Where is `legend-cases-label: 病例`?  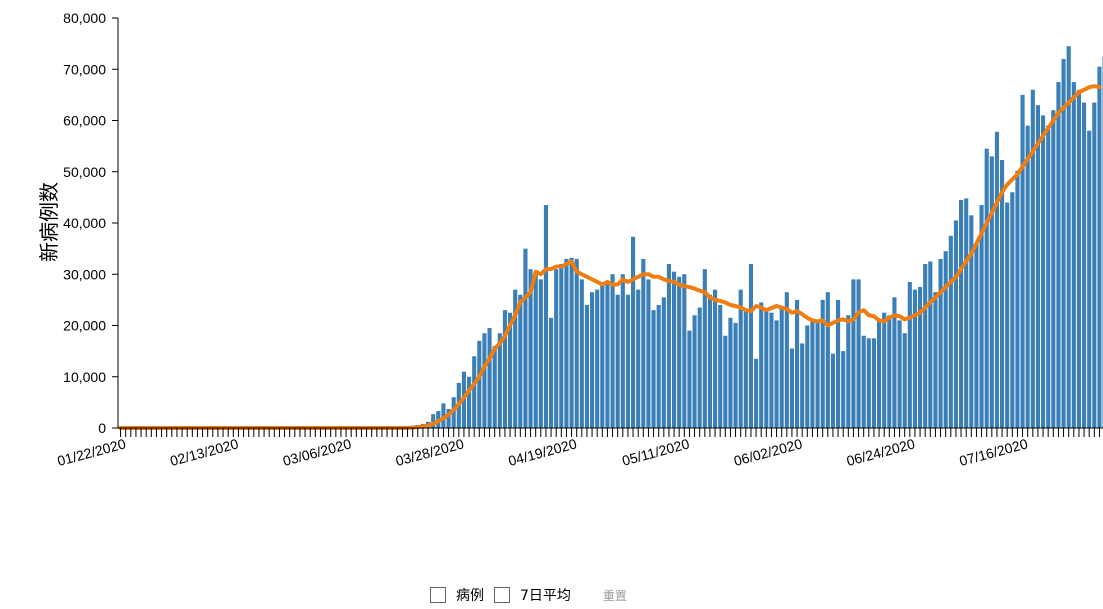 legend-cases-label: 病例 is located at coordinates (470, 596).